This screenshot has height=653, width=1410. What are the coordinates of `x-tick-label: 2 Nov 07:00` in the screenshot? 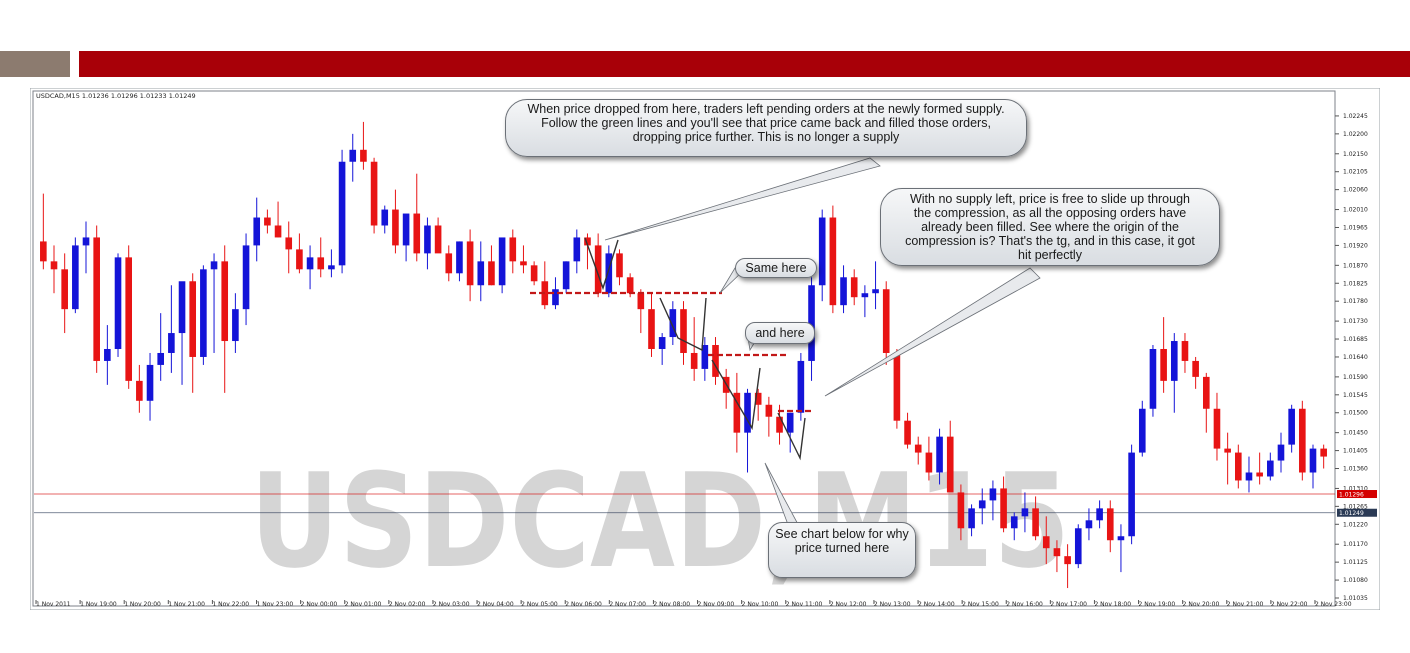 It's located at (627, 604).